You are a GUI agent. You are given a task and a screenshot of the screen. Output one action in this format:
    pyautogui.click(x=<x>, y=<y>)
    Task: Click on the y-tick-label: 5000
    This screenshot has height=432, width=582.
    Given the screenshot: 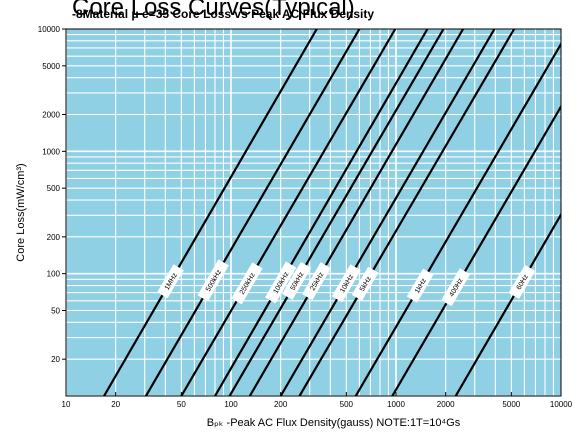 What is the action you would take?
    pyautogui.click(x=51, y=66)
    